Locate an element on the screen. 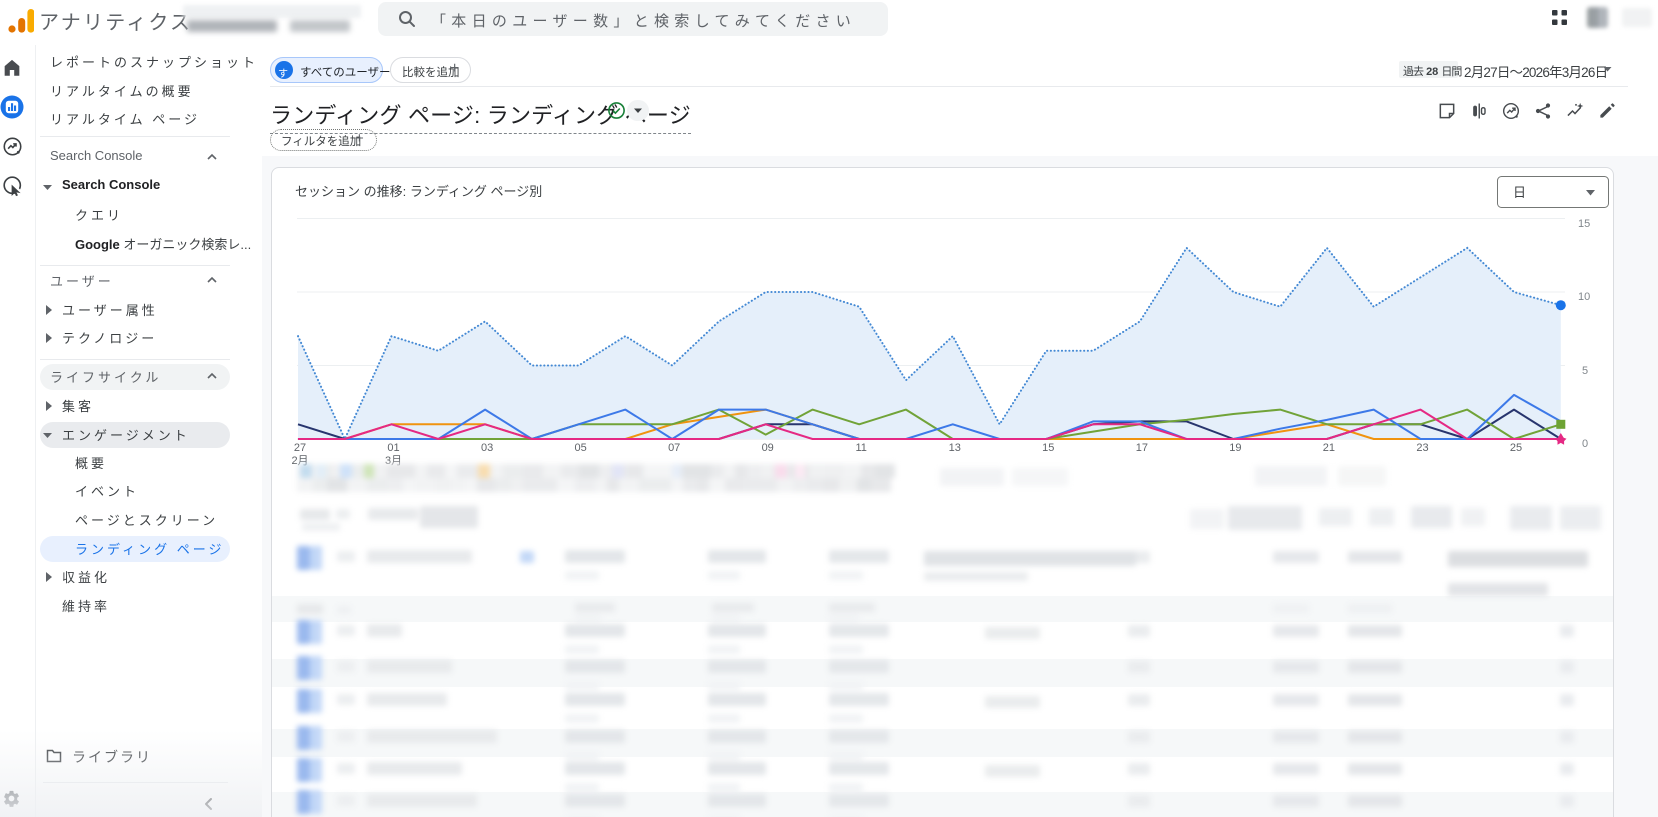  svg-text: 05 is located at coordinates (580, 448).